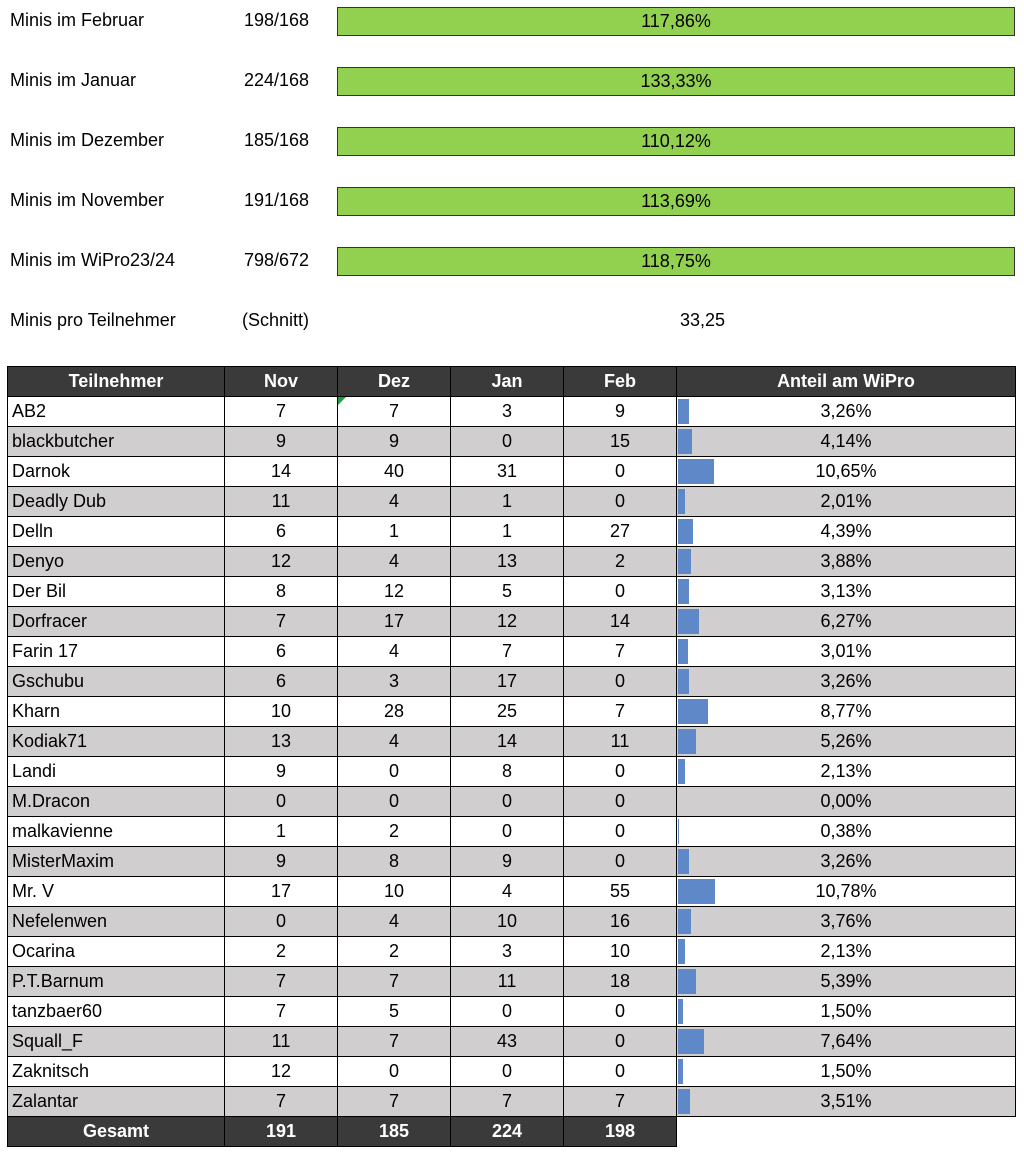 The image size is (1024, 1153). What do you see at coordinates (846, 621) in the screenshot?
I see `share-cell: 6,27%` at bounding box center [846, 621].